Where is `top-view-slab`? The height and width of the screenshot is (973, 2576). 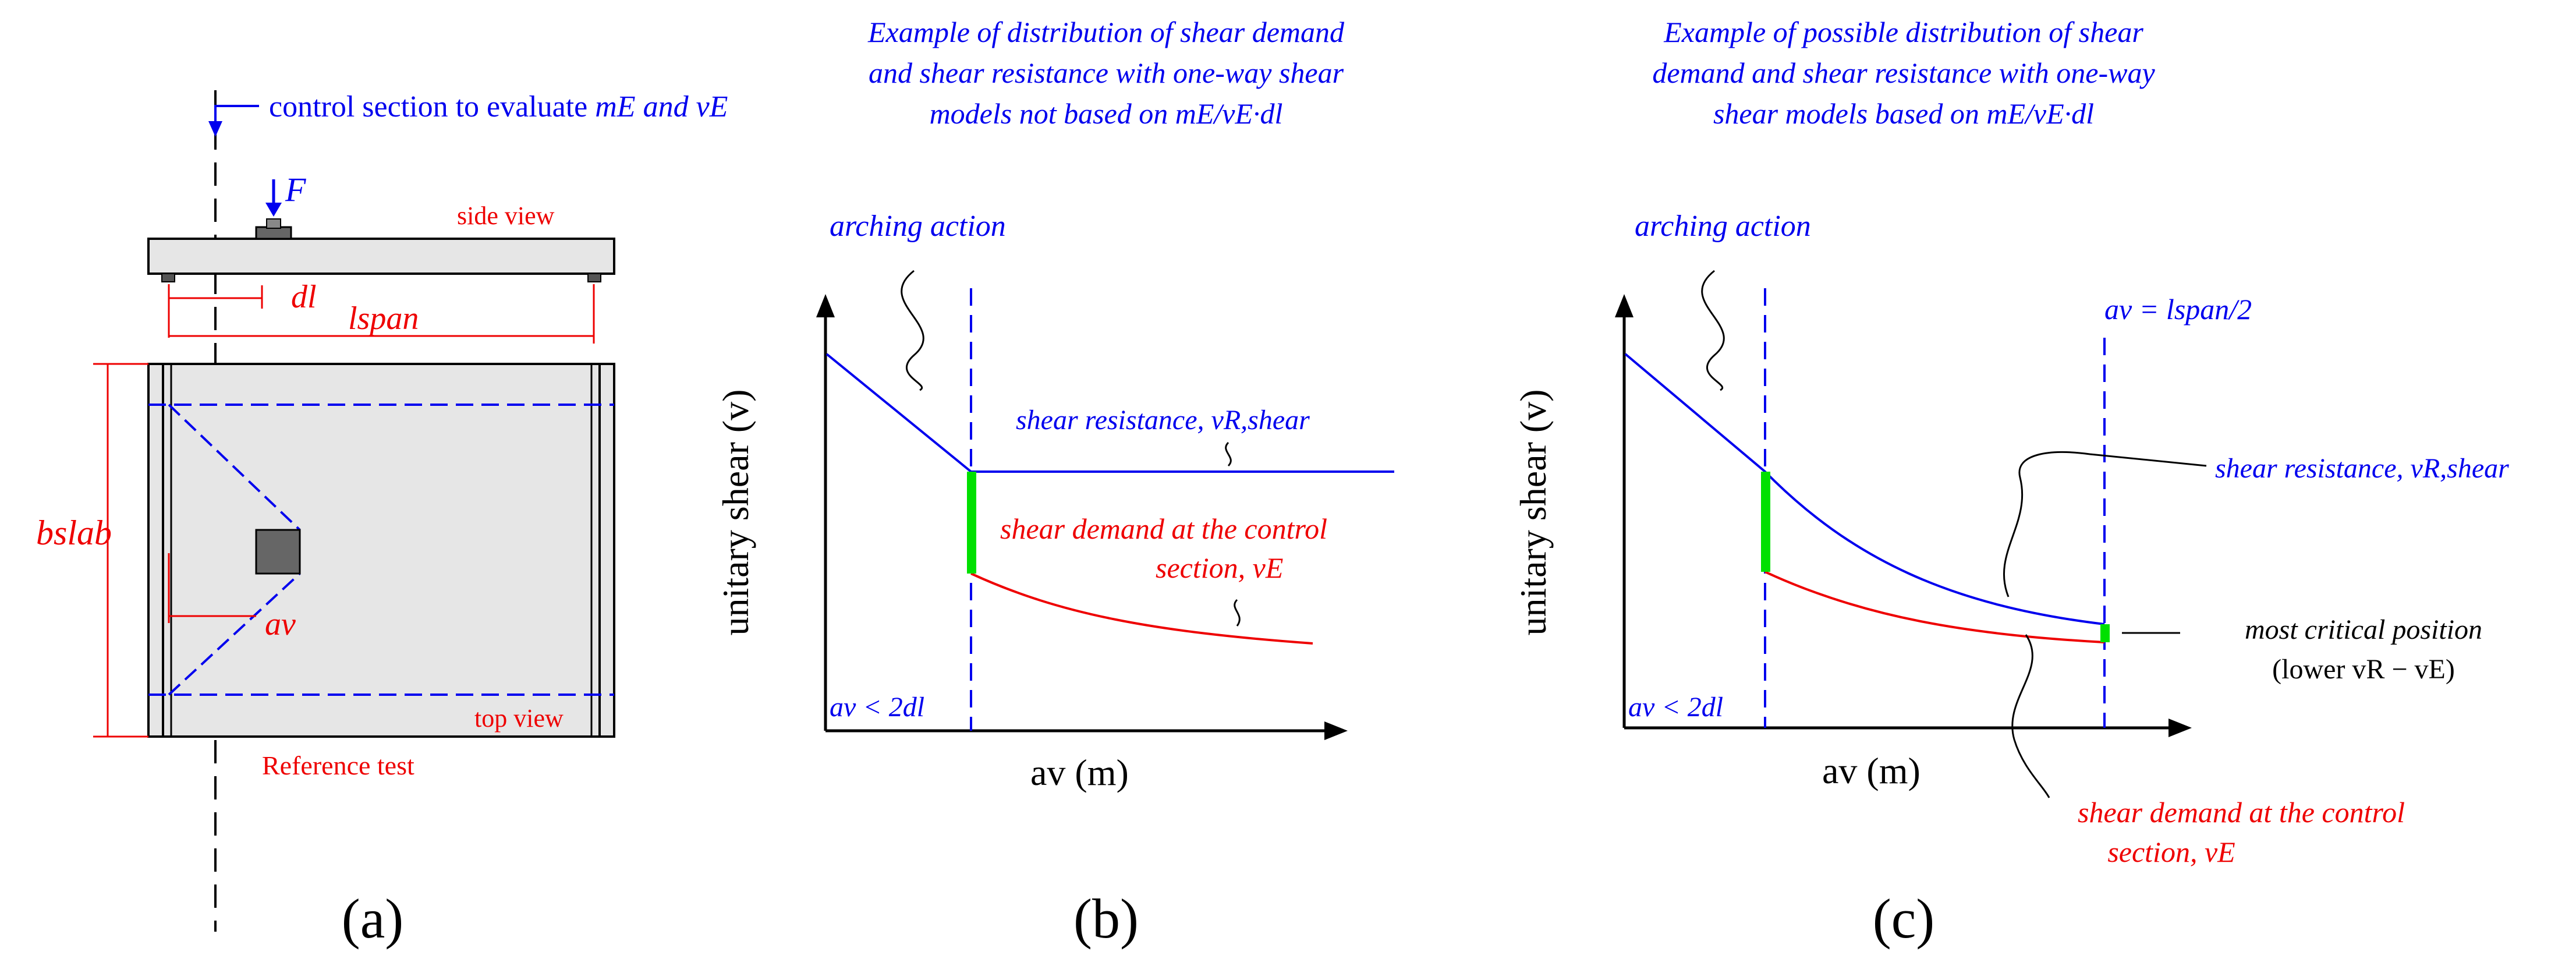 top-view-slab is located at coordinates (381, 550).